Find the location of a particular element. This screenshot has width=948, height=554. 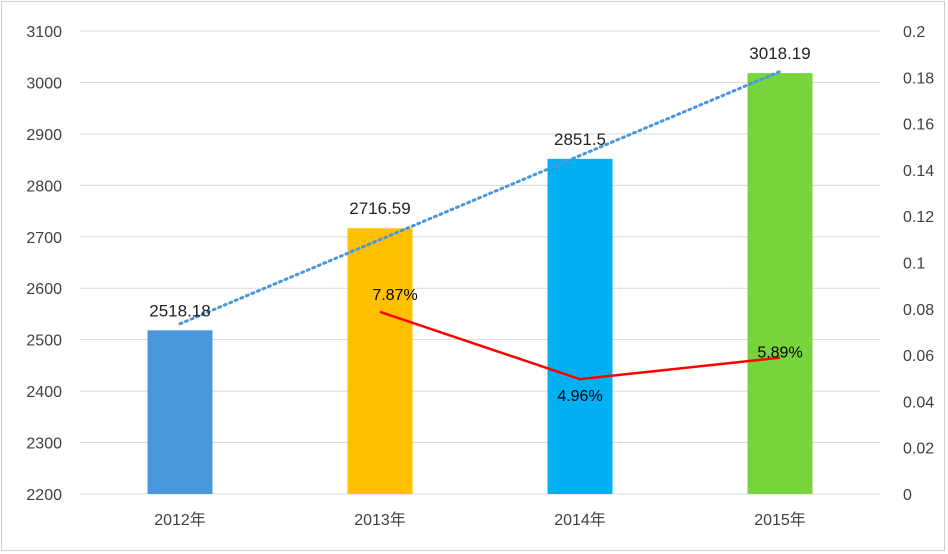

growth-data-label: 5.89% is located at coordinates (779, 353).